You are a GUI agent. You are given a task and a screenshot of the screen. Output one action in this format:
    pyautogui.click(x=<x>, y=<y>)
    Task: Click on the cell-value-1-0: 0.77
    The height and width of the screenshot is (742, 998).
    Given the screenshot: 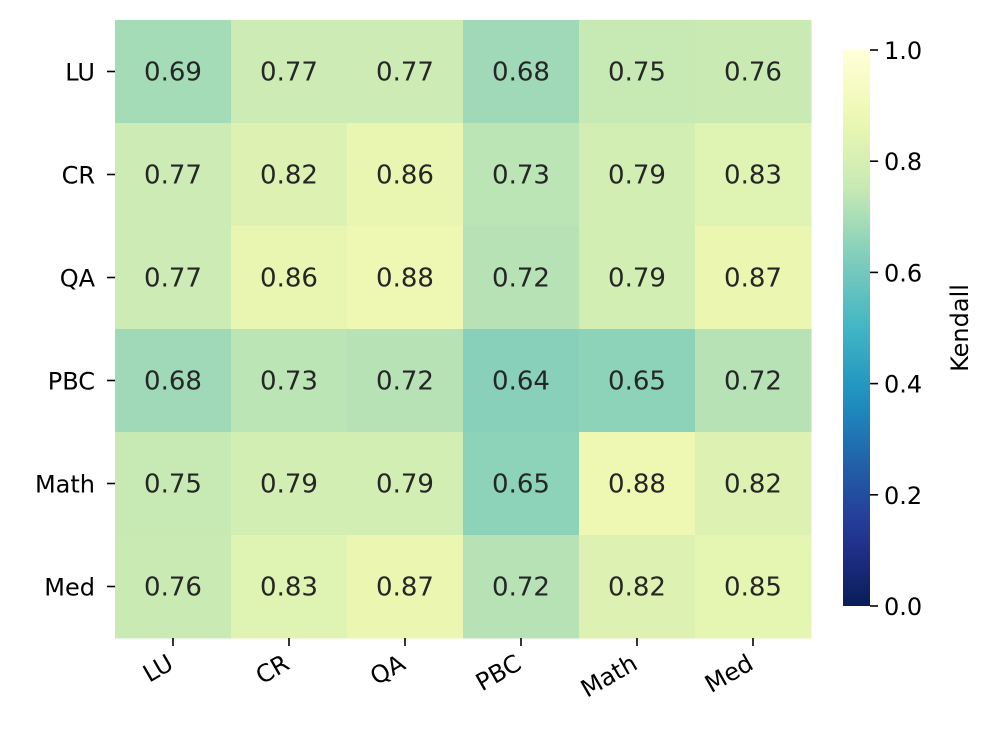 What is the action you would take?
    pyautogui.click(x=173, y=176)
    